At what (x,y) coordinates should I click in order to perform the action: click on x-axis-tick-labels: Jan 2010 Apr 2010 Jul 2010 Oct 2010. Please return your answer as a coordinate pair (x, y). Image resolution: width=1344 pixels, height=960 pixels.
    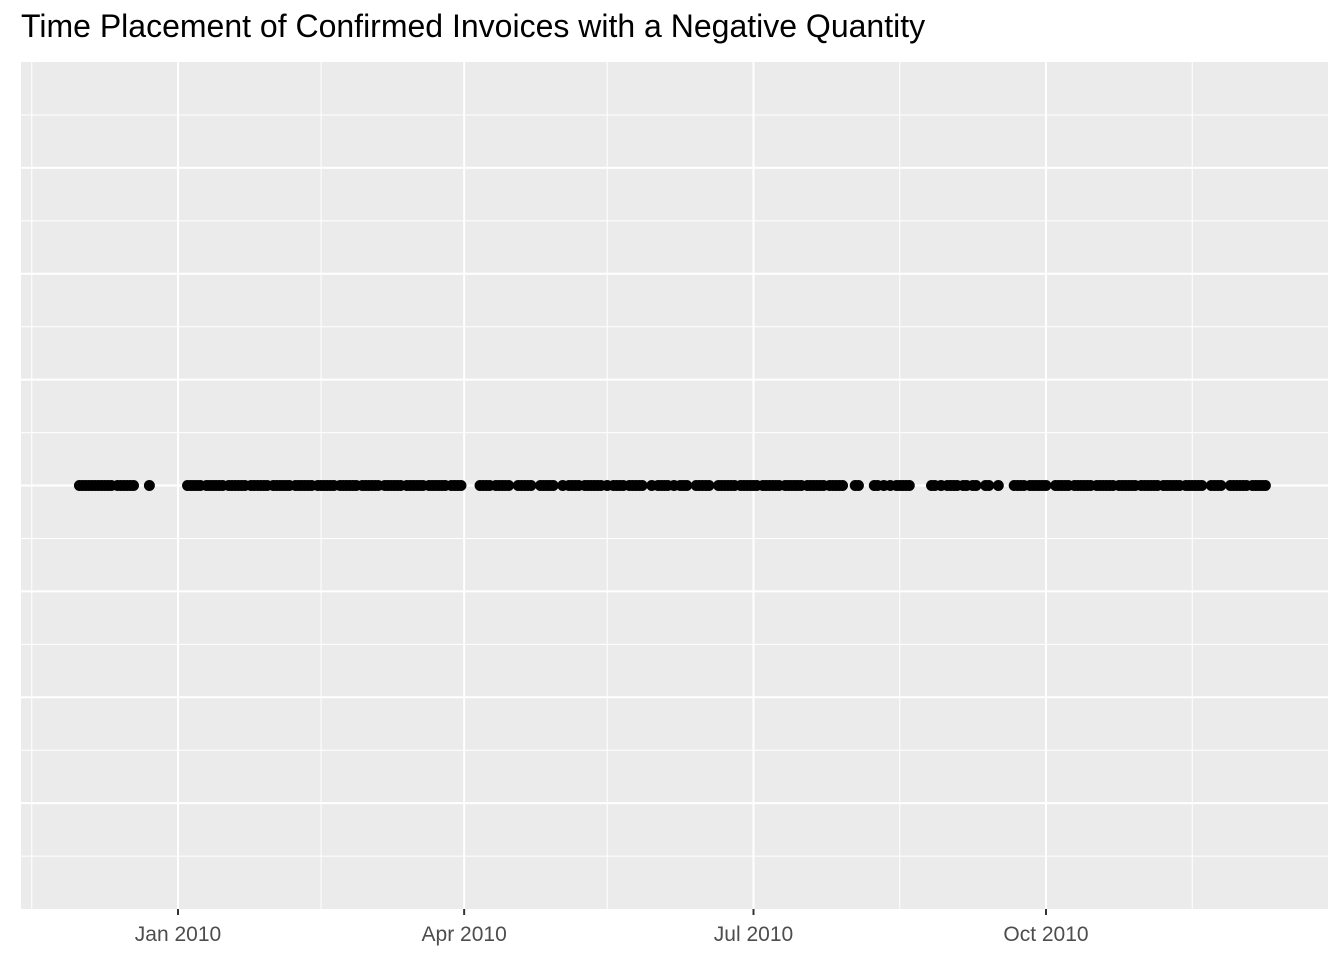
    Looking at the image, I should click on (612, 934).